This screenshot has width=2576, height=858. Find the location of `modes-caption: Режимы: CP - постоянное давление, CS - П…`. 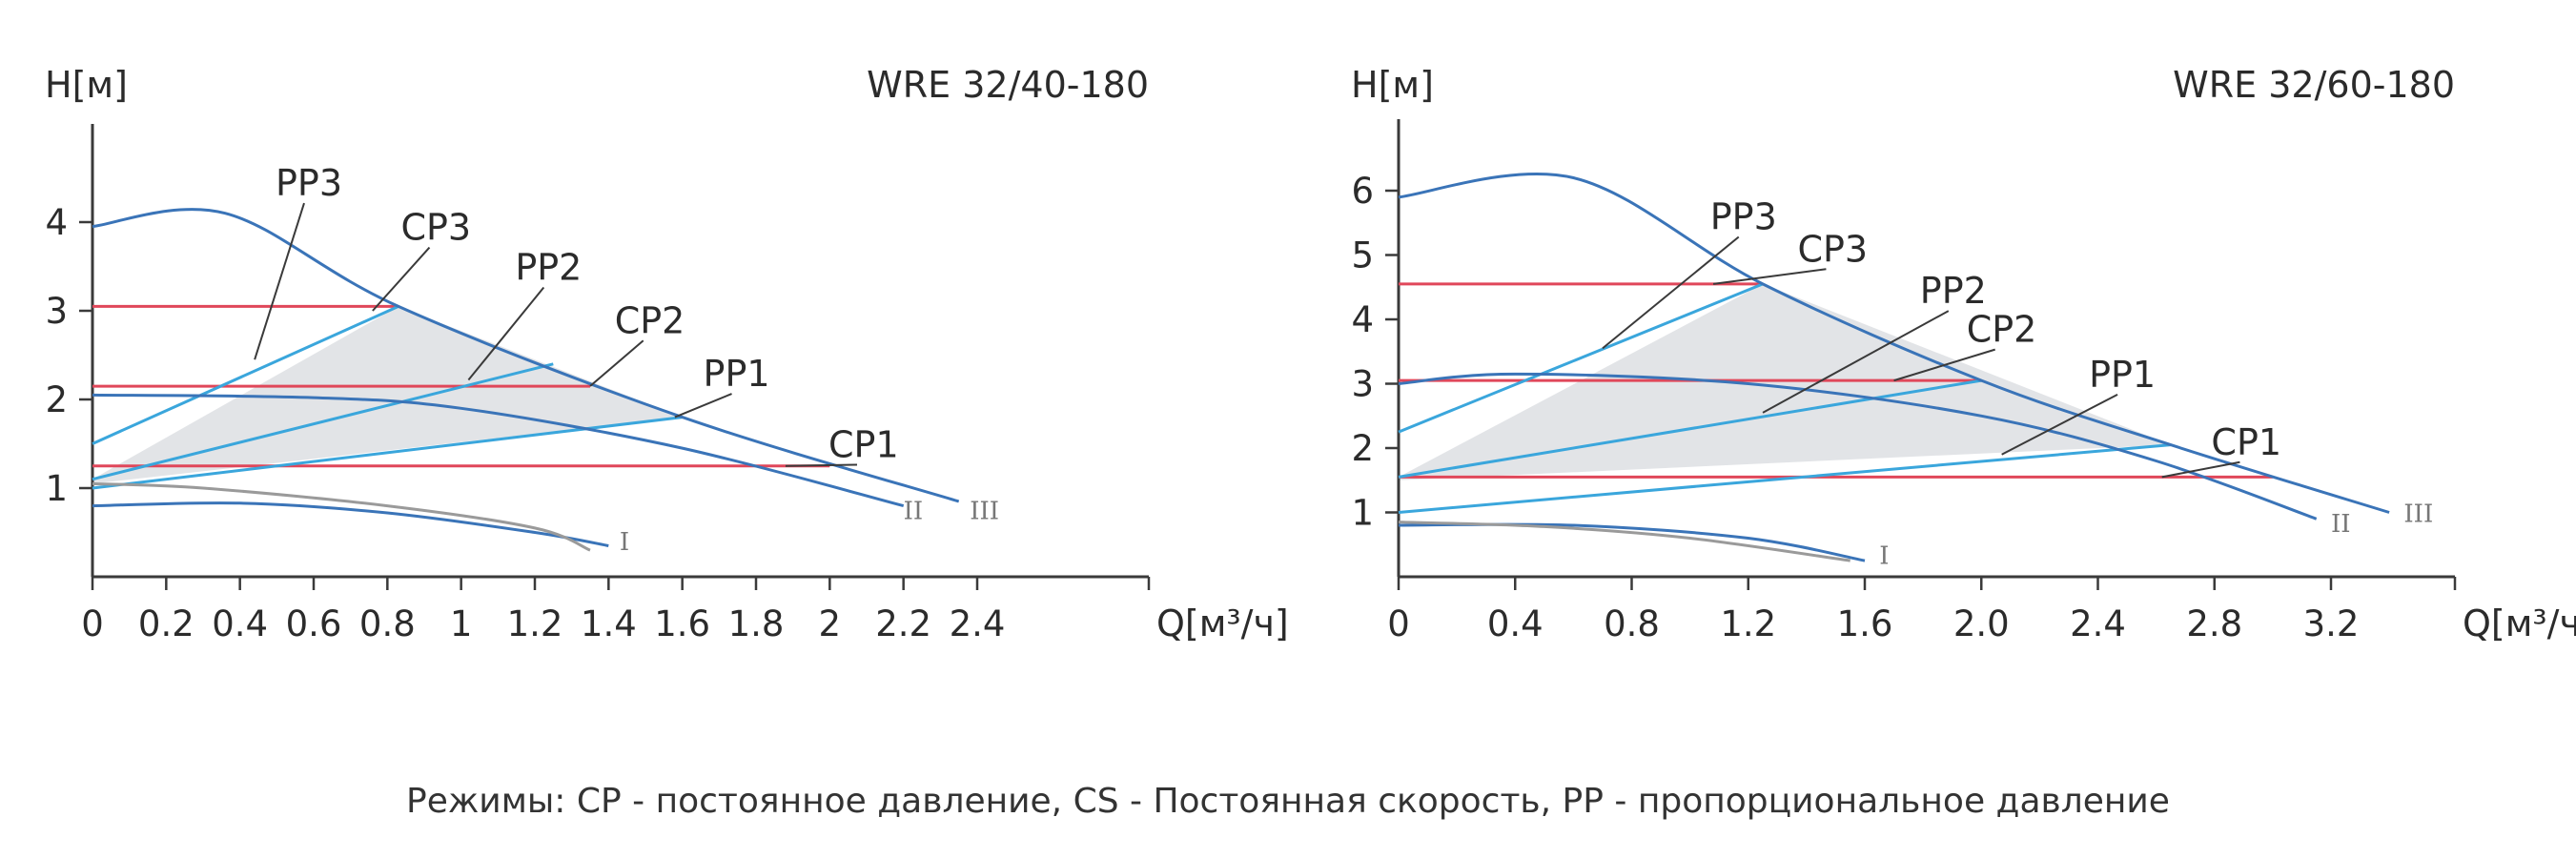

modes-caption: Режимы: CP - постоянное давление, CS - П… is located at coordinates (1288, 801).